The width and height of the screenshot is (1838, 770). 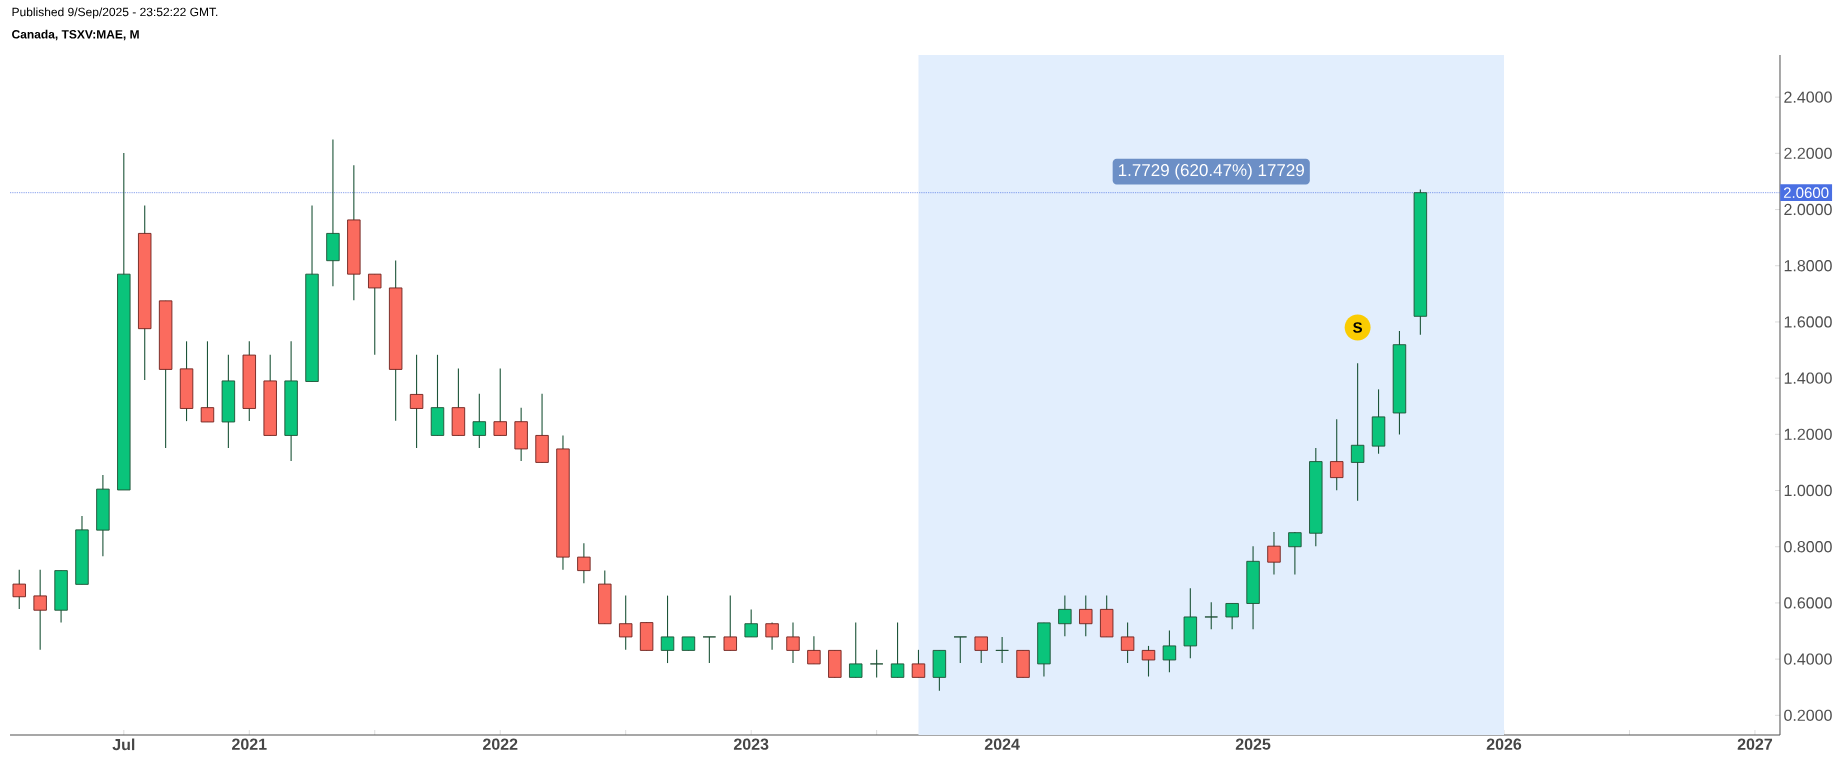 What do you see at coordinates (1808, 434) in the screenshot?
I see `y-tick-label: 1.2000` at bounding box center [1808, 434].